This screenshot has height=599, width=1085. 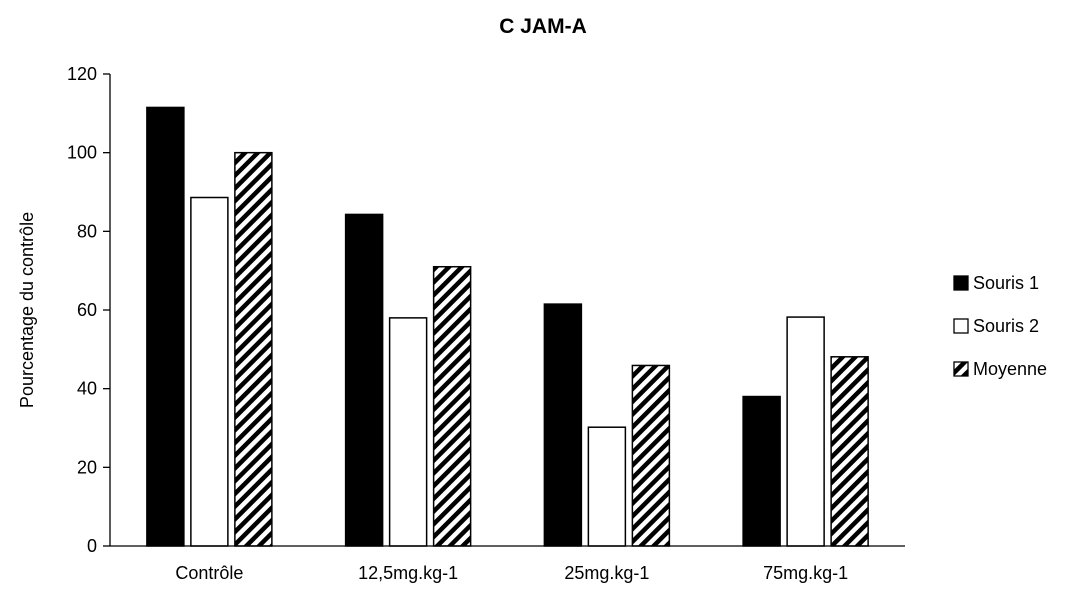 I want to click on legend: Souris 1 Souris 2 Moyenne, so click(x=1000, y=326).